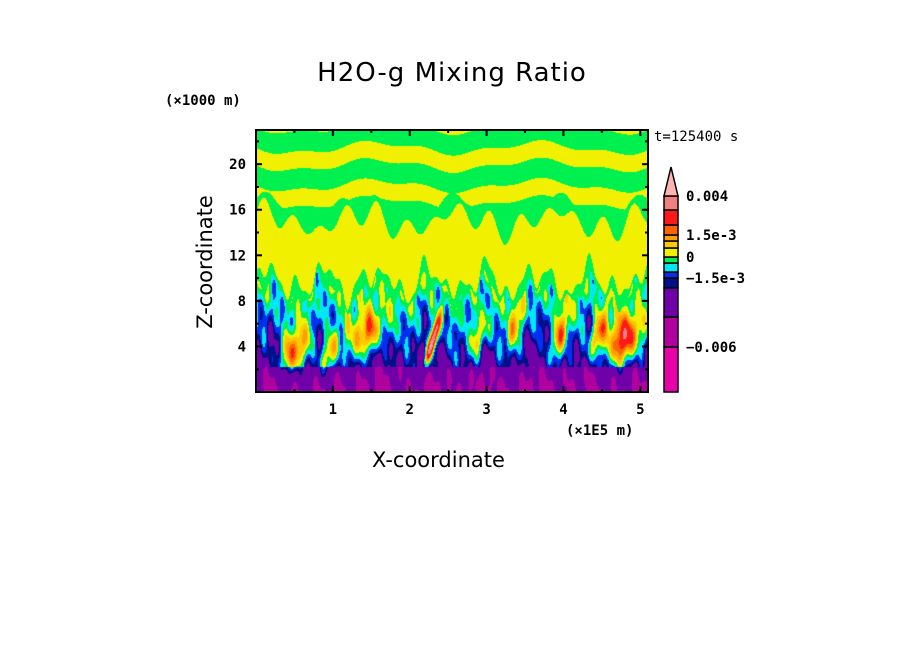  I want to click on x-tick-label: 2, so click(410, 410).